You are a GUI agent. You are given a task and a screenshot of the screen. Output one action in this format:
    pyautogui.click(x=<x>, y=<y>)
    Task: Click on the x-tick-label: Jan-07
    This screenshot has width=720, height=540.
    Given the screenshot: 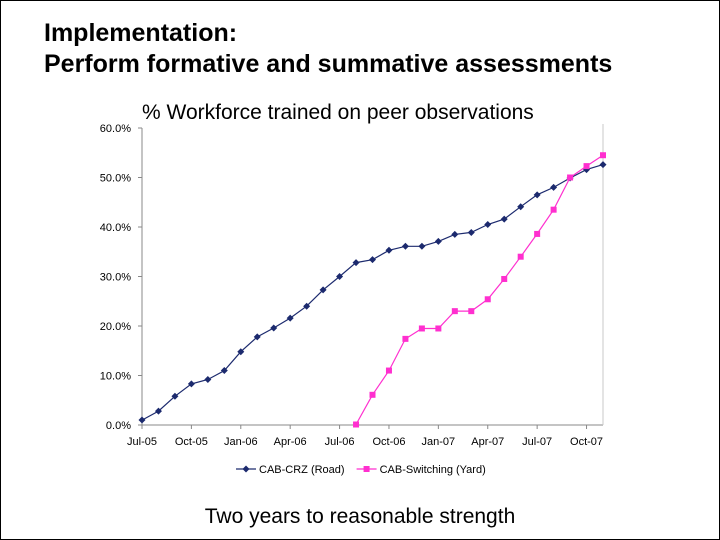 What is the action you would take?
    pyautogui.click(x=439, y=442)
    